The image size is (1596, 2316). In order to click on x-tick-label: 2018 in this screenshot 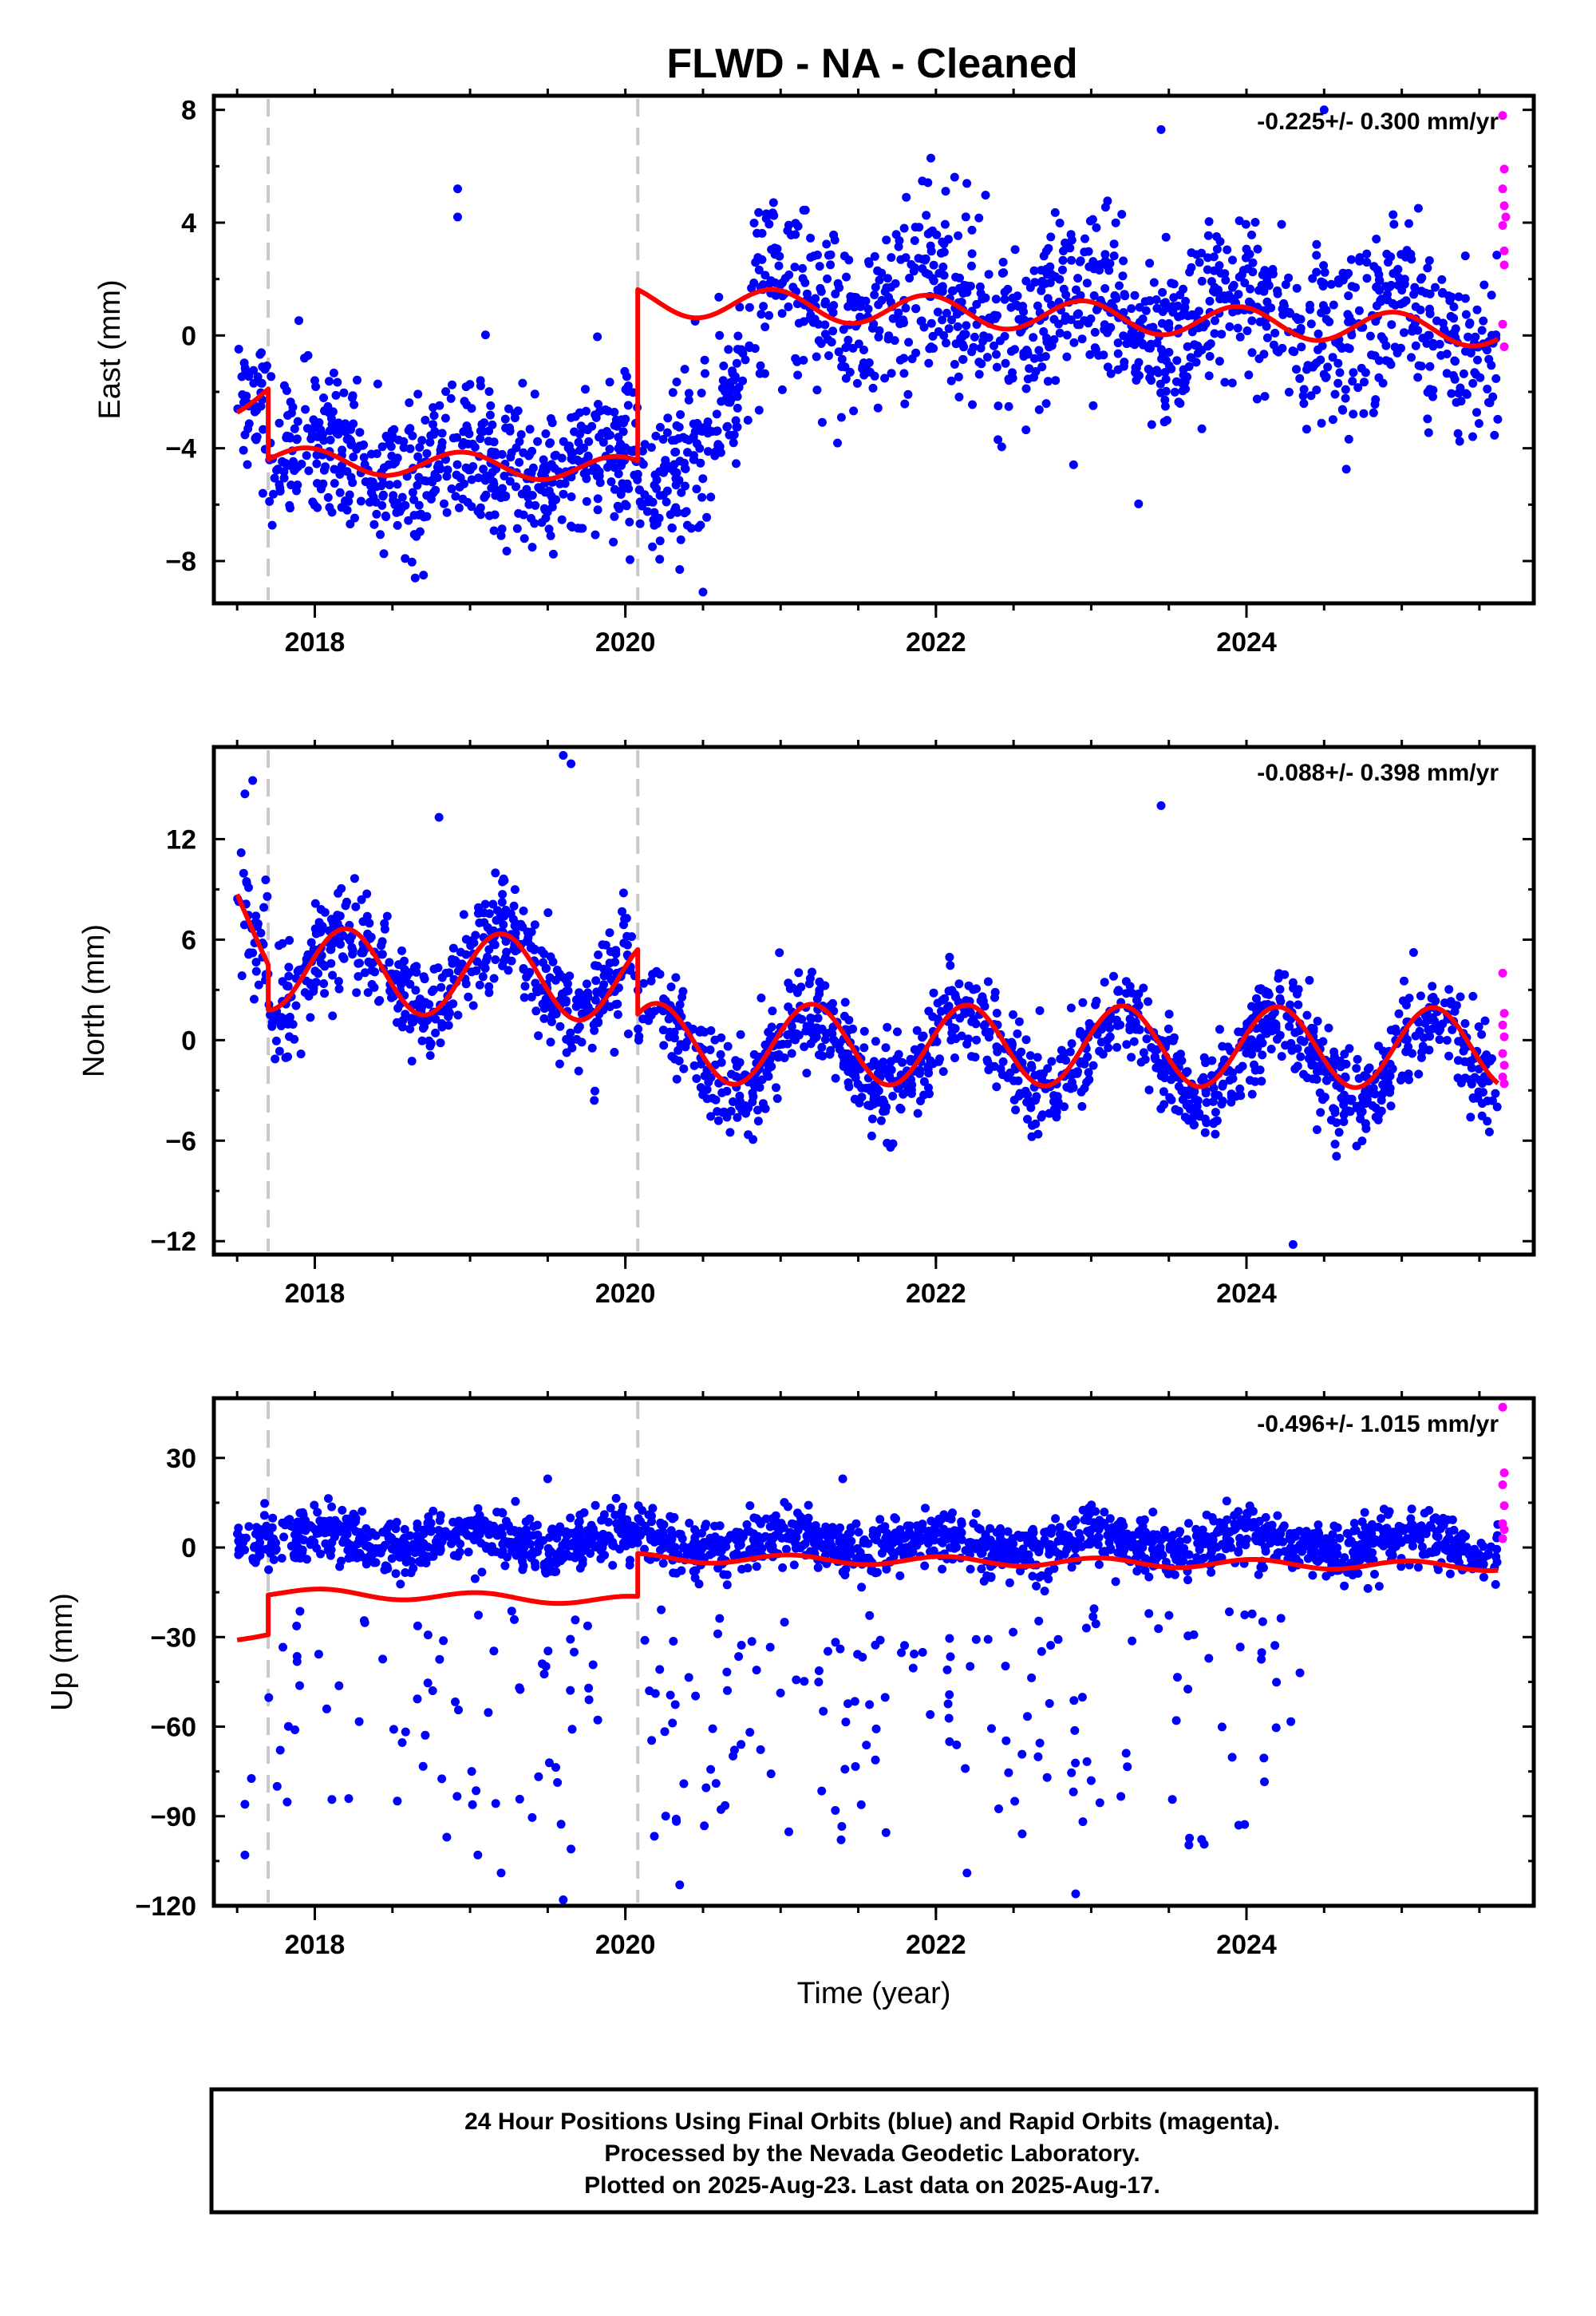, I will do `click(315, 1294)`.